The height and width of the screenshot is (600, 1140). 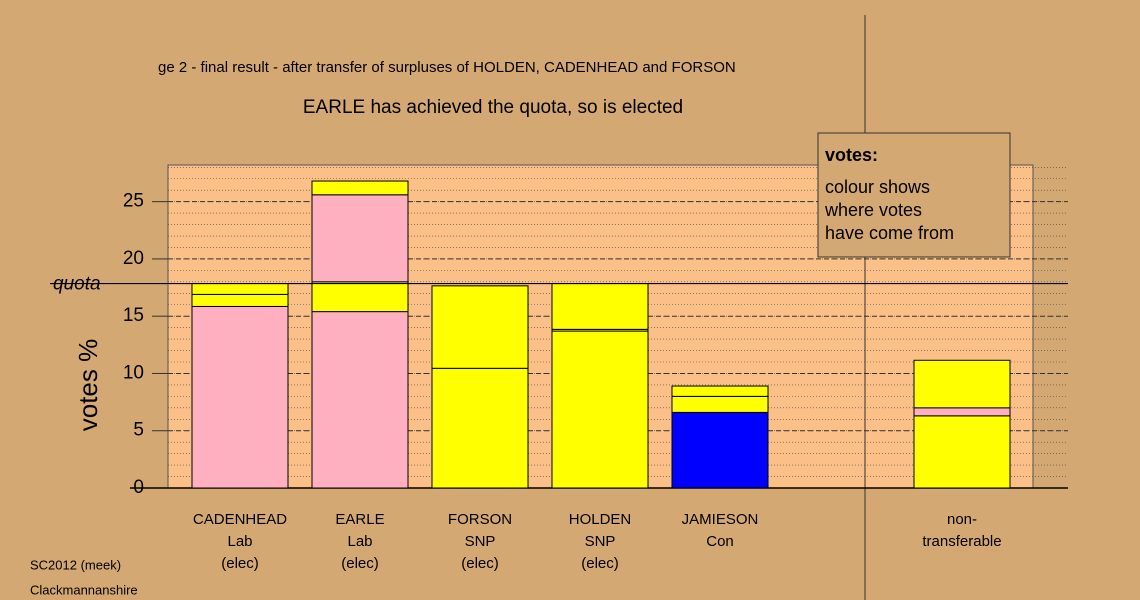 What do you see at coordinates (720, 519) in the screenshot?
I see `x-tick-label: JAMIESON` at bounding box center [720, 519].